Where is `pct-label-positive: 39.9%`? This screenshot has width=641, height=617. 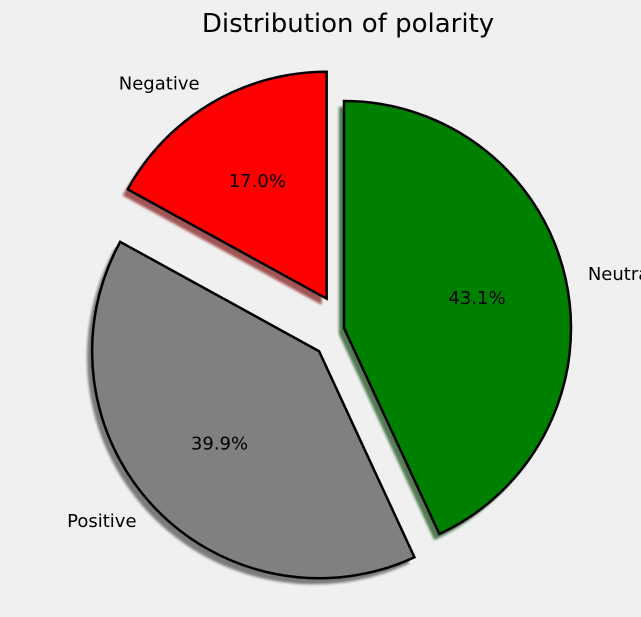
pct-label-positive: 39.9% is located at coordinates (219, 444).